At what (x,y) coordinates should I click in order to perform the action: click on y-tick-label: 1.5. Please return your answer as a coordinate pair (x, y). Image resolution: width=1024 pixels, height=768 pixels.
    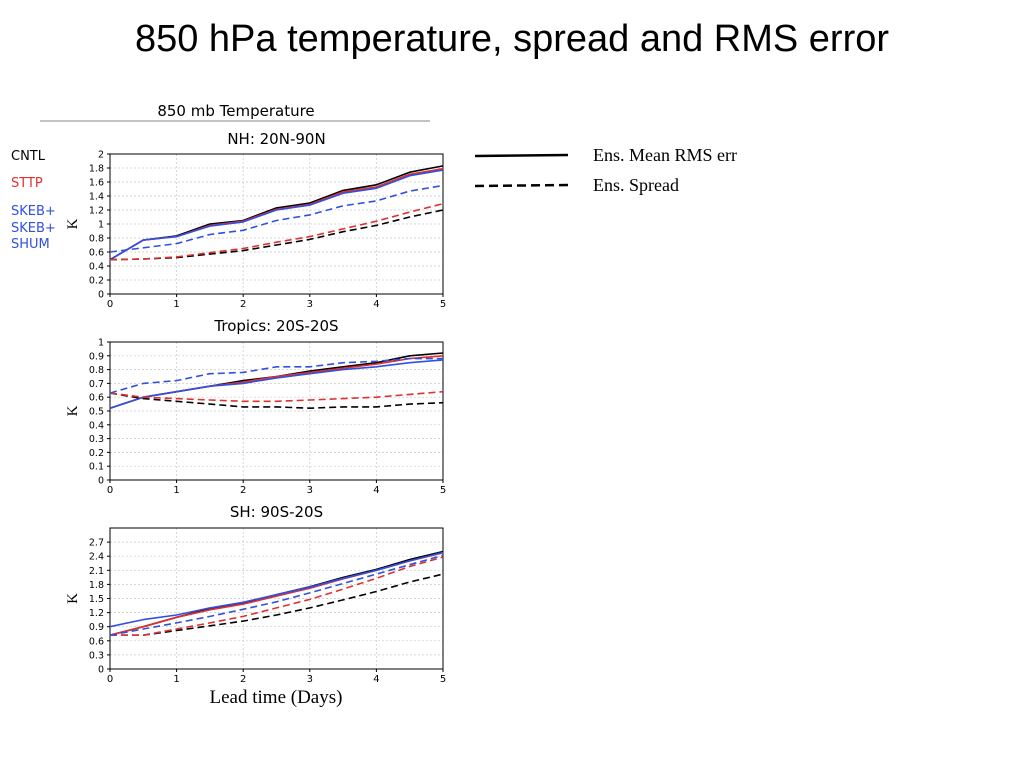
    Looking at the image, I should click on (96, 599).